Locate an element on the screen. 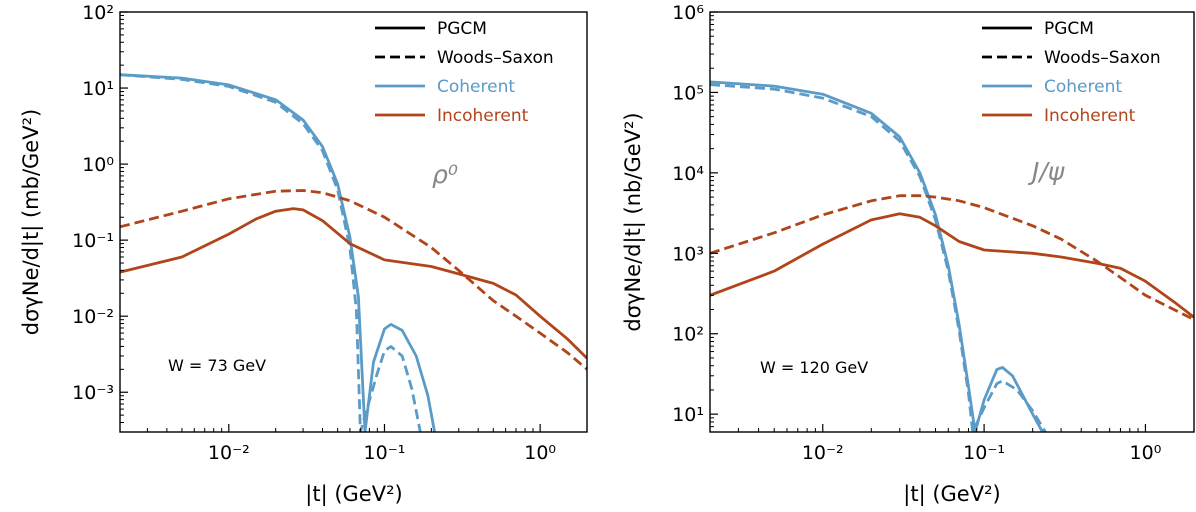 This screenshot has width=1196, height=512. y-tick-label: 10⁻² is located at coordinates (93, 317).